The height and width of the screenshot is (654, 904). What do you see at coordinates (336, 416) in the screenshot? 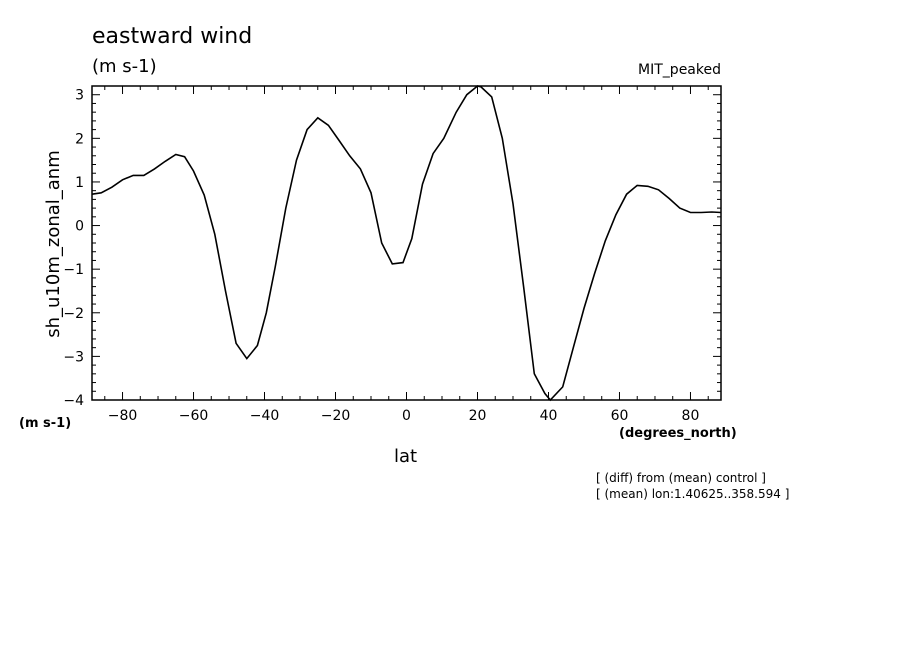
I see `x-tick-label: −20` at bounding box center [336, 416].